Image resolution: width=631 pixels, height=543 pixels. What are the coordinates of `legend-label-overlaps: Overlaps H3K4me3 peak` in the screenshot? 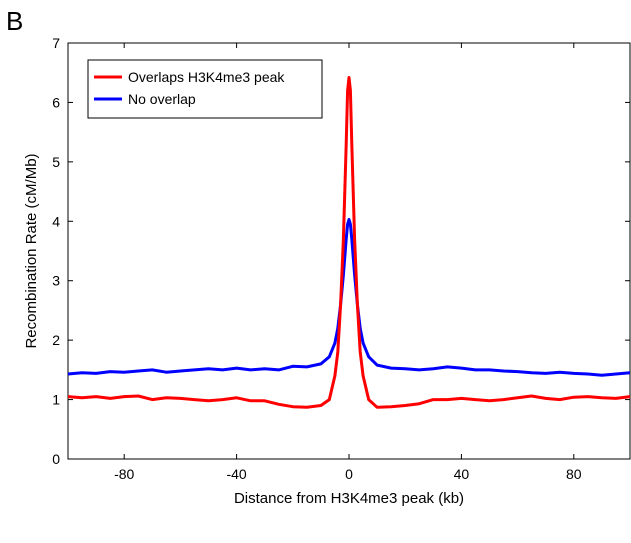 It's located at (206, 77).